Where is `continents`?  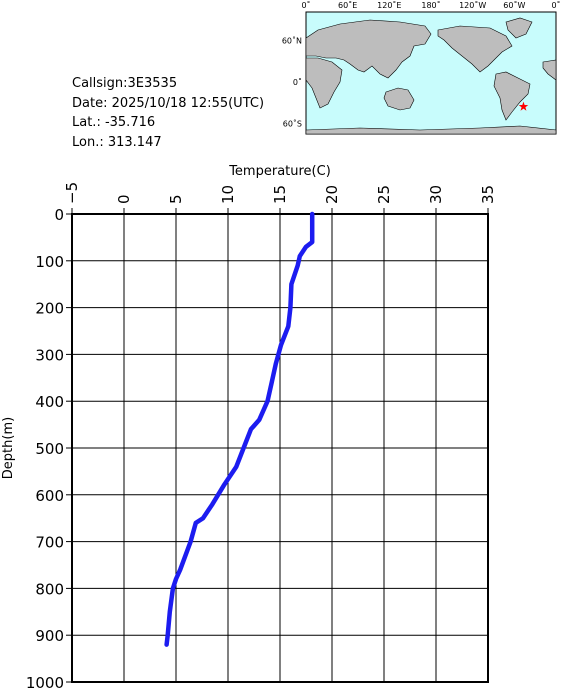 continents is located at coordinates (431, 76).